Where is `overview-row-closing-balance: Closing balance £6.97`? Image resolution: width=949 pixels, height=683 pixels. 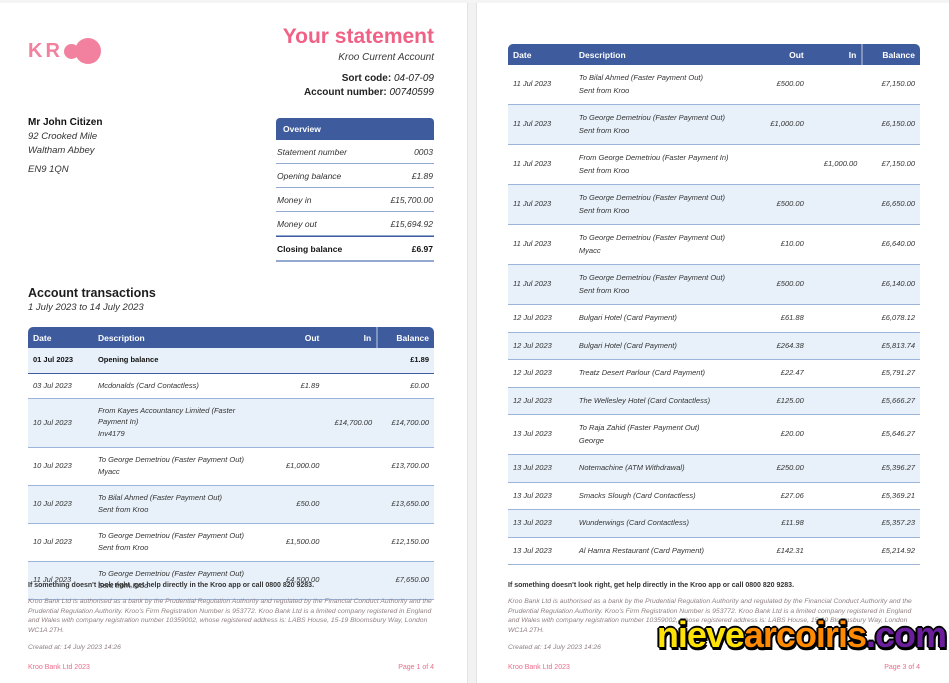 overview-row-closing-balance: Closing balance £6.97 is located at coordinates (355, 249).